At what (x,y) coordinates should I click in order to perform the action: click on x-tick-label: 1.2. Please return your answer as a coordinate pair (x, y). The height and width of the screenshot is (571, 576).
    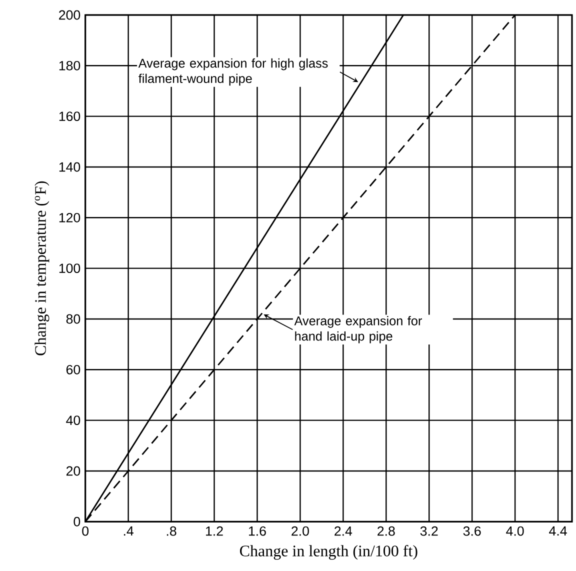
    Looking at the image, I should click on (214, 531).